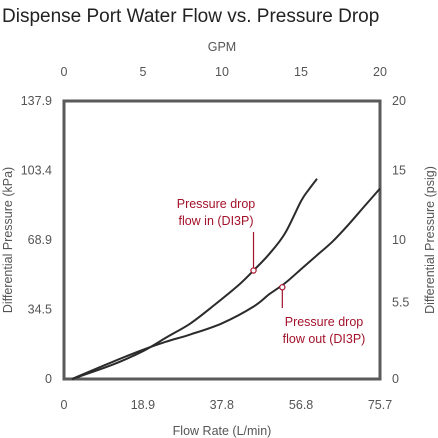 The image size is (438, 438). Describe the element at coordinates (143, 405) in the screenshot. I see `x-tick-label: 18.9` at that location.